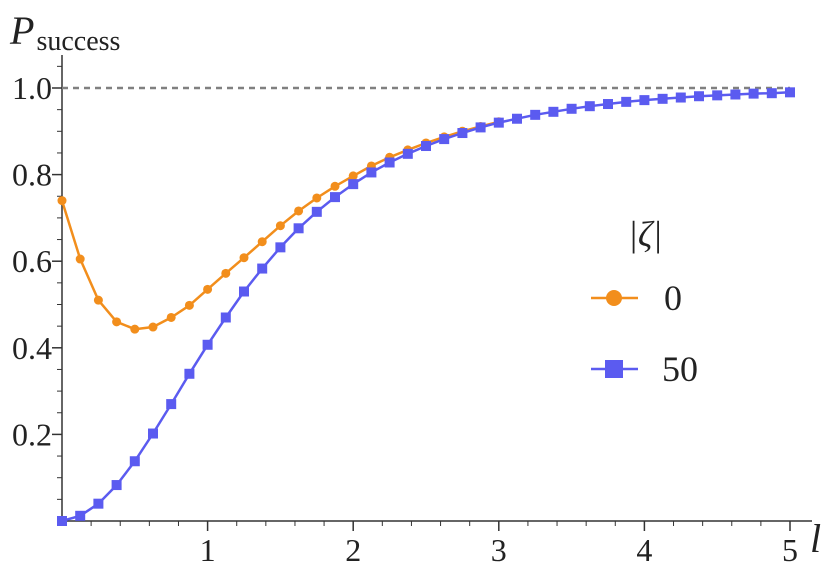 The image size is (831, 575). What do you see at coordinates (499, 550) in the screenshot?
I see `x-tick-label: 3` at bounding box center [499, 550].